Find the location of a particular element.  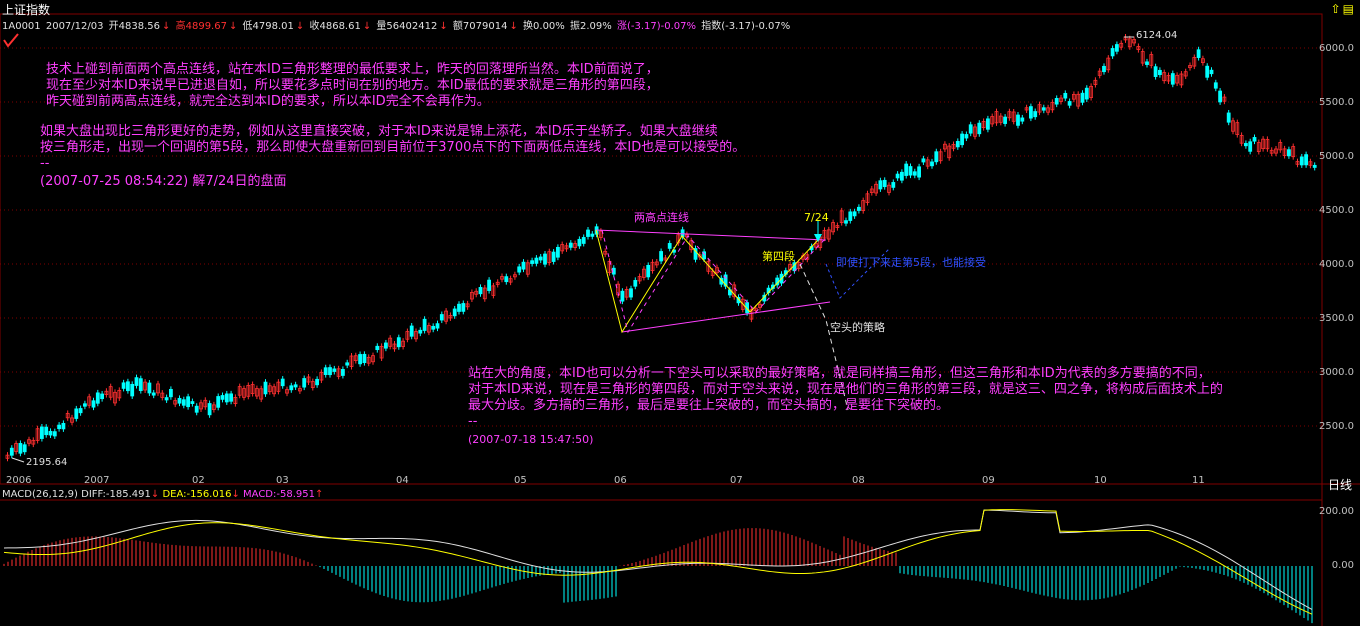

period-button: 日线 is located at coordinates (1340, 485).